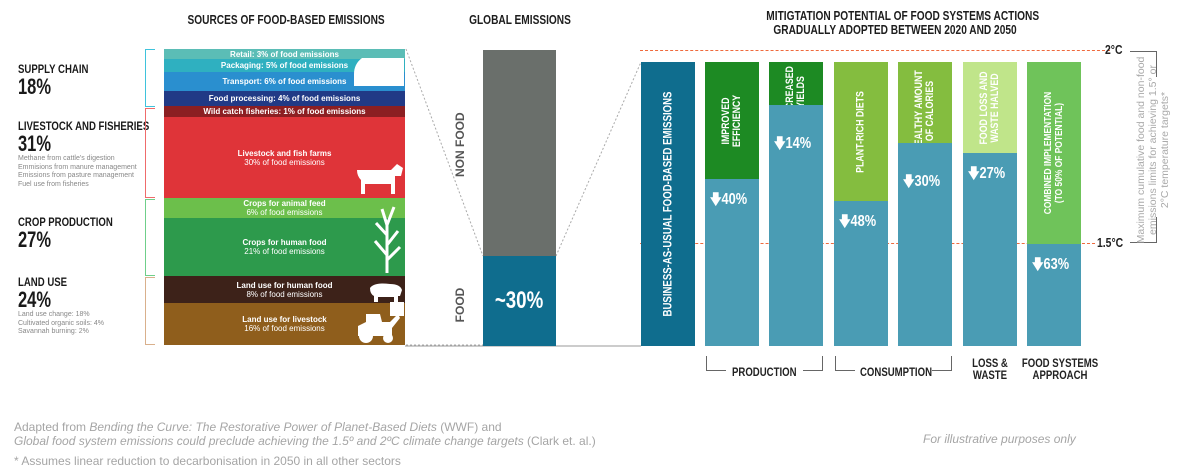 This screenshot has width=1200, height=476. What do you see at coordinates (387, 239) in the screenshot?
I see `wheat-icon` at bounding box center [387, 239].